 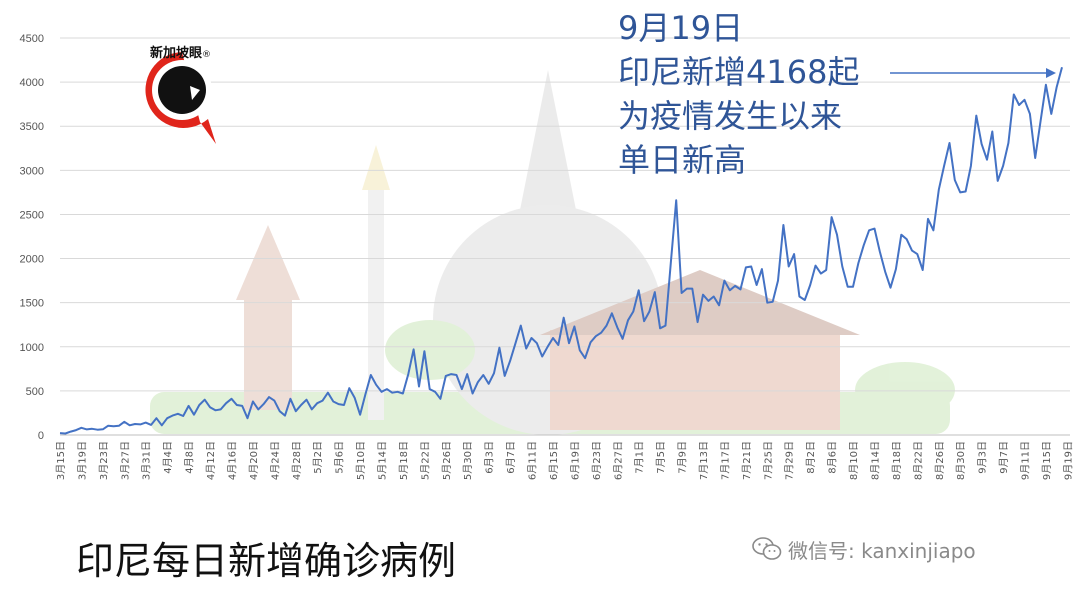 I want to click on x-tick-label: 9月19日, so click(x=1068, y=460).